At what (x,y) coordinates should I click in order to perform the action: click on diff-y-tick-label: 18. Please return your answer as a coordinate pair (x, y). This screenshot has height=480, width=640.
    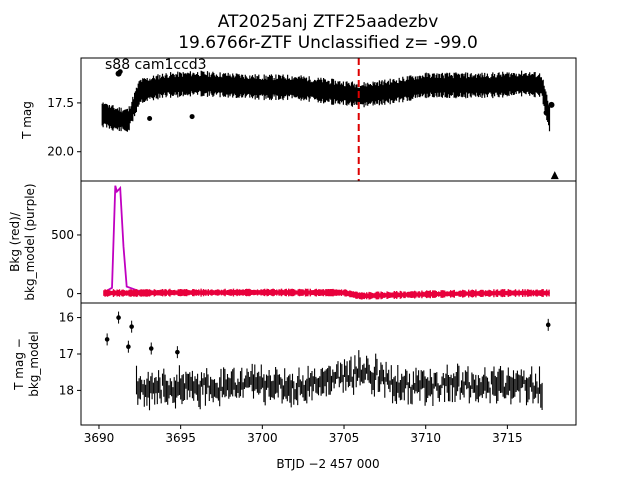
    Looking at the image, I should click on (66, 390).